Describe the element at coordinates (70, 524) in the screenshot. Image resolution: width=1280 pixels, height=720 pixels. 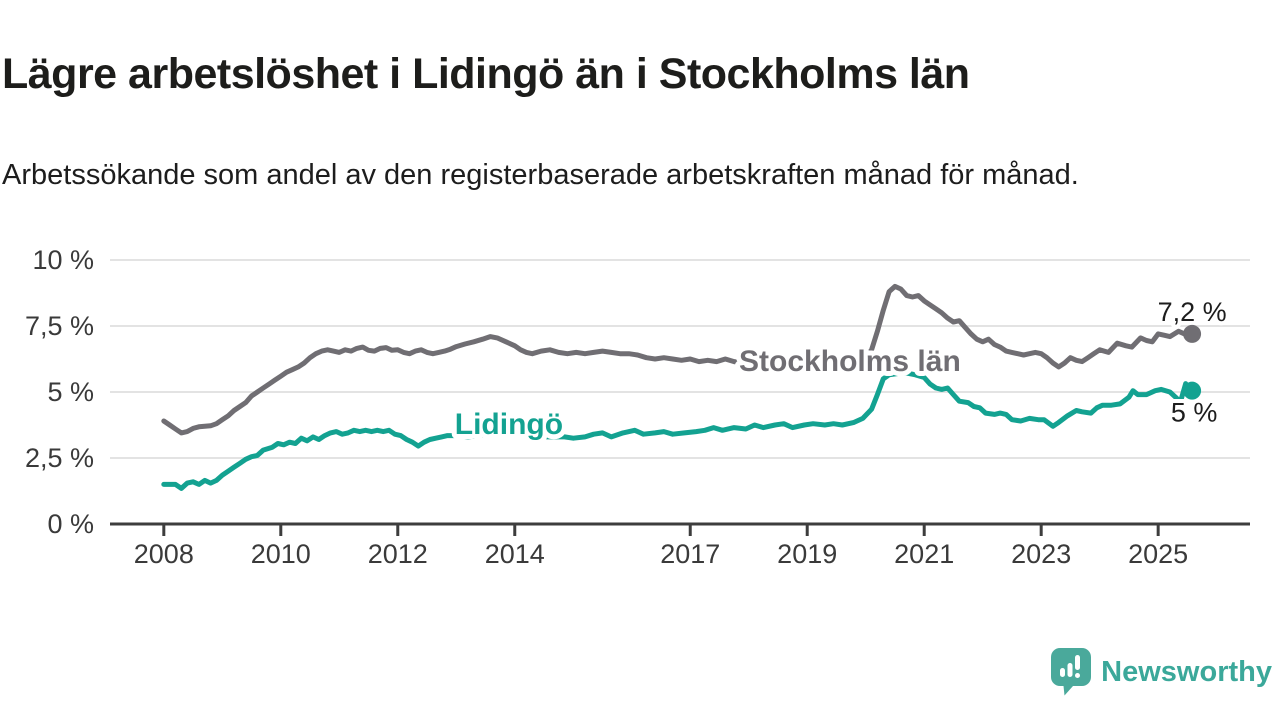
I see `y-axis-tick-label: 0 %` at that location.